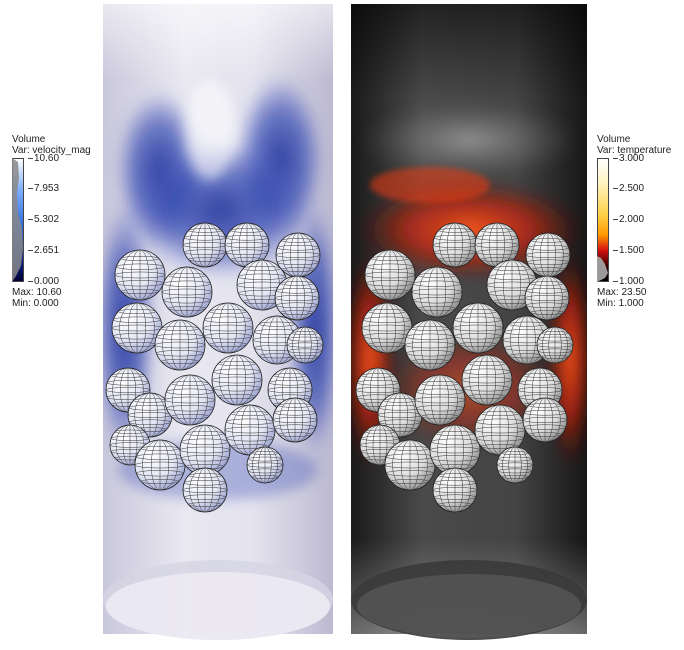 The width and height of the screenshot is (684, 650). Describe the element at coordinates (628, 250) in the screenshot. I see `legend-tick-4: 1.500` at that location.